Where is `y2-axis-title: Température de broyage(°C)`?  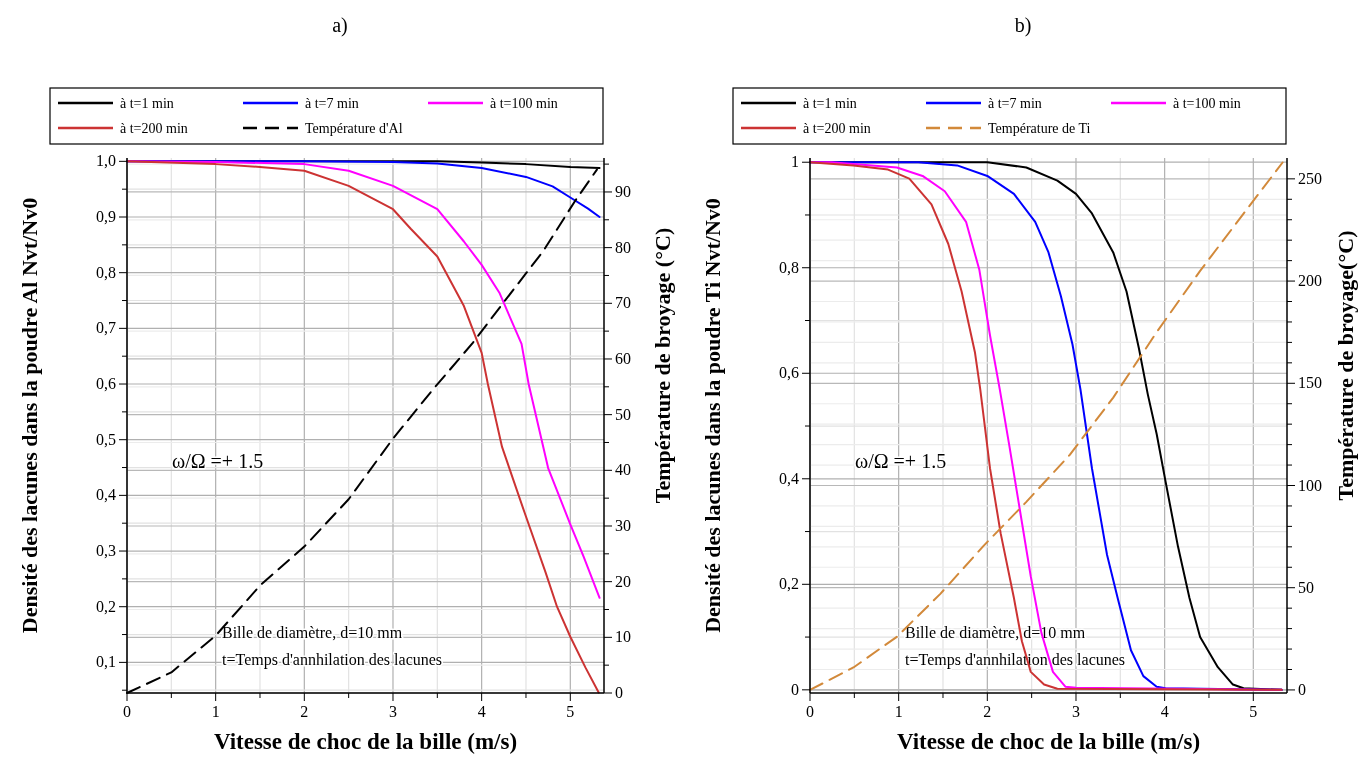 y2-axis-title: Température de broyage(°C) is located at coordinates (1345, 365).